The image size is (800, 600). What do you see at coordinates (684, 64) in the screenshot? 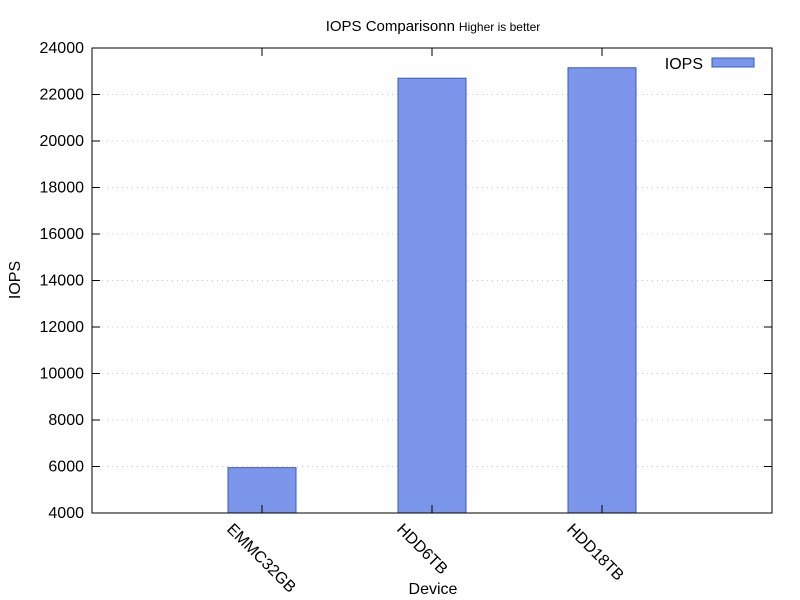
I see `legend-label: IOPS` at bounding box center [684, 64].